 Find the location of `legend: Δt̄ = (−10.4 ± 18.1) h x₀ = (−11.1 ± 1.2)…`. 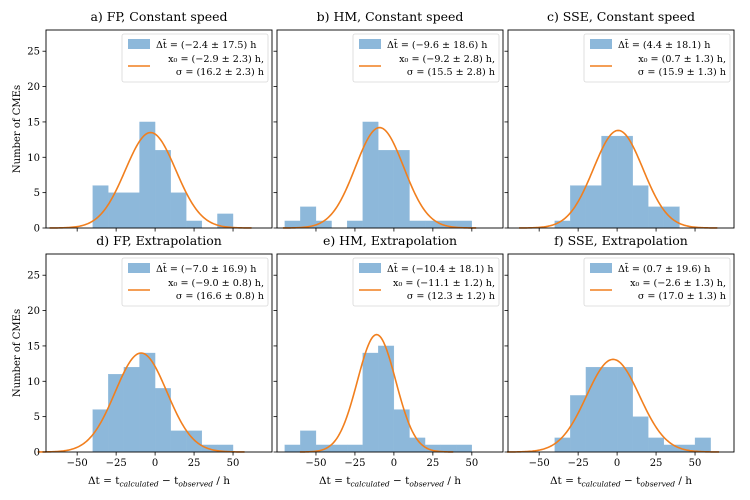

legend: Δt̄ = (−10.4 ± 18.1) h x₀ = (−11.1 ± 1.2)… is located at coordinates (426, 282).